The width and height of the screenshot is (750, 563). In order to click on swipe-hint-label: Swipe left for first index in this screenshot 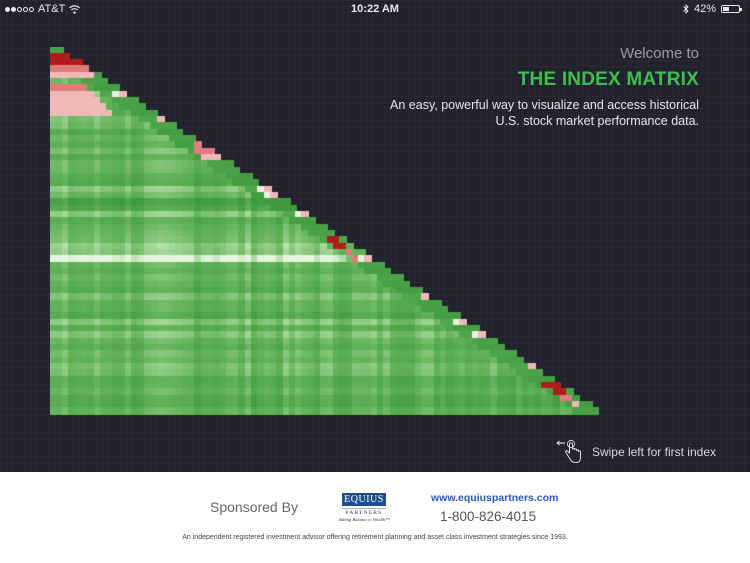, I will do `click(653, 452)`.